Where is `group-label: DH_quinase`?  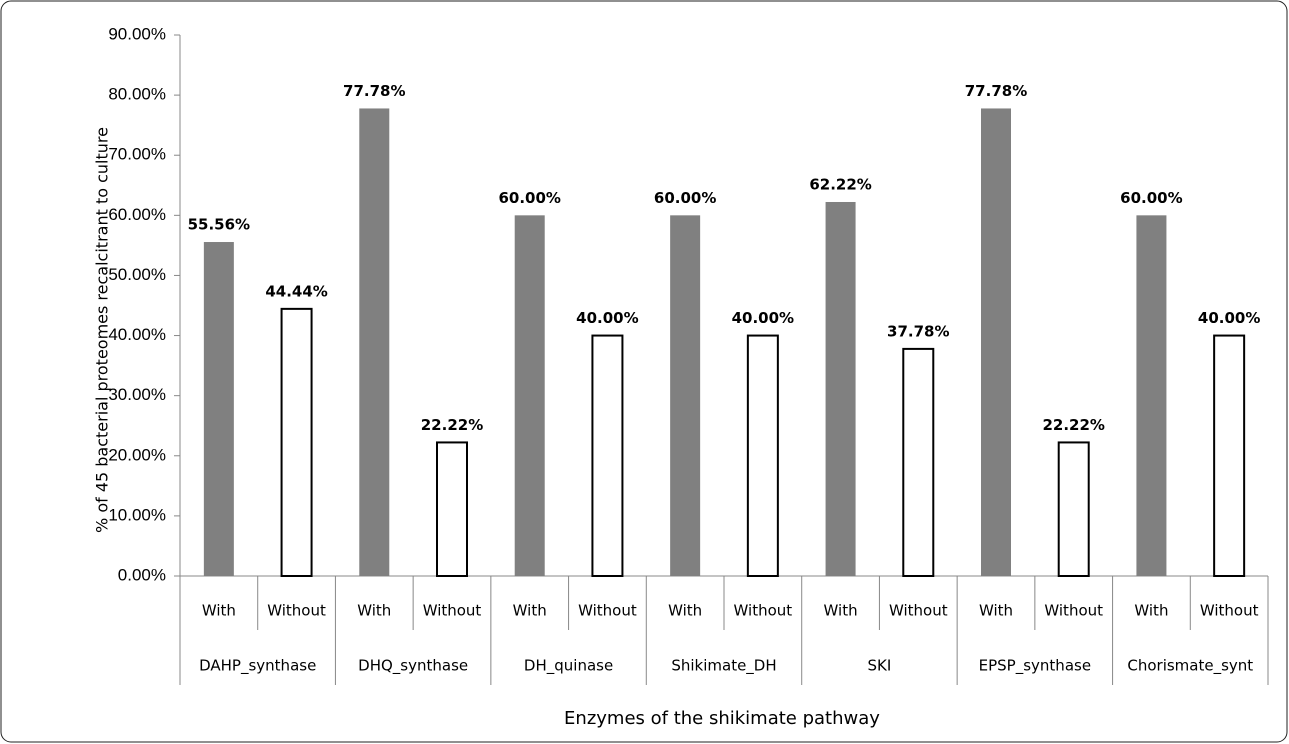
group-label: DH_quinase is located at coordinates (568, 666).